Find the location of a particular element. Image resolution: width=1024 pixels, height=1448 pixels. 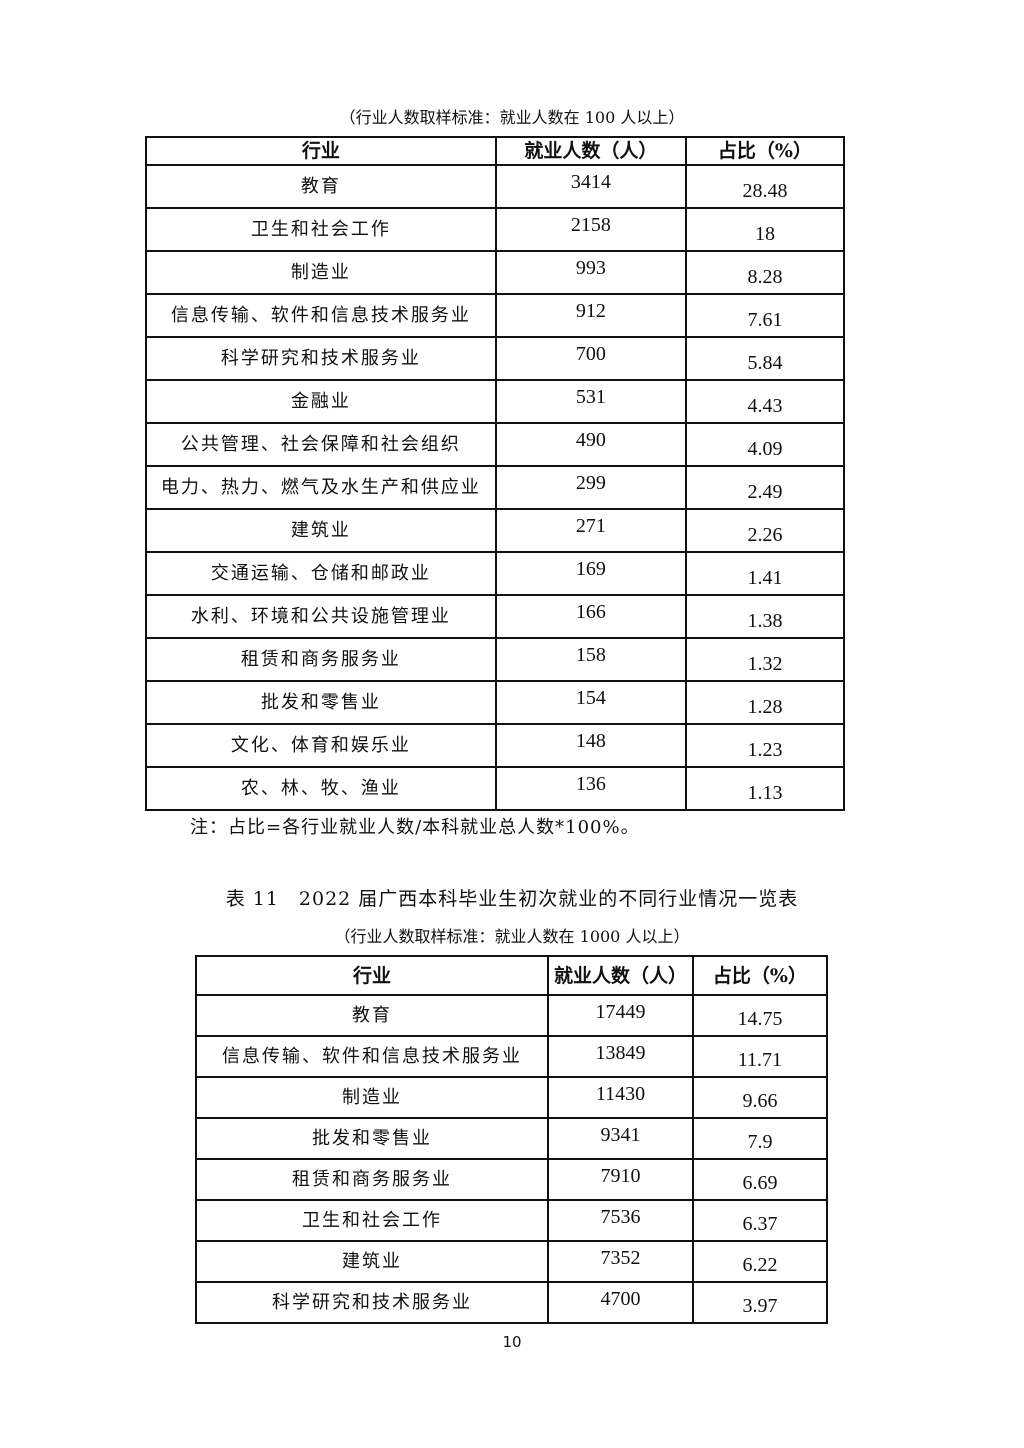

table-row: 批发和零售业 9341 7.9 is located at coordinates (511, 1138).